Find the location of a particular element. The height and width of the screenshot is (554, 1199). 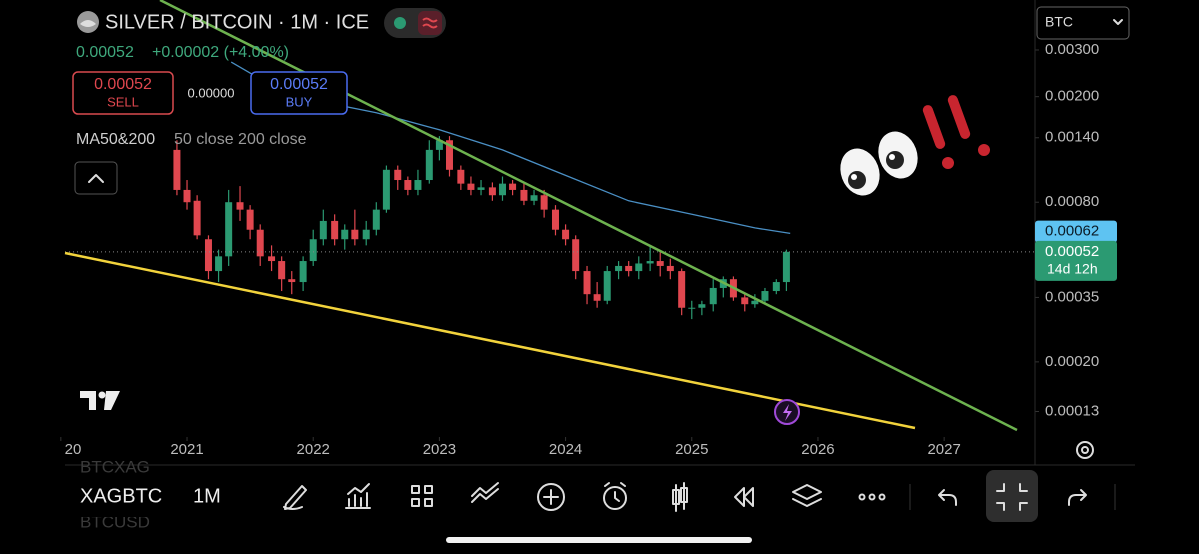

event-icon is located at coordinates (787, 412).